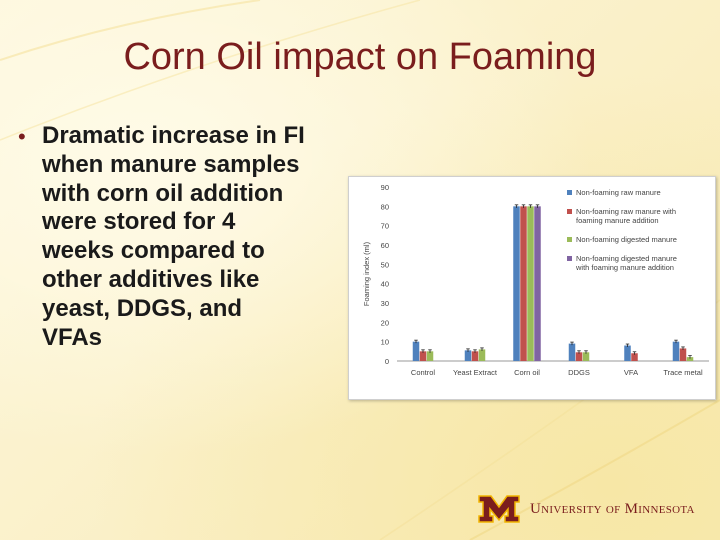  What do you see at coordinates (366, 273) in the screenshot?
I see `y-axis-label: Foaming index (ml)` at bounding box center [366, 273].